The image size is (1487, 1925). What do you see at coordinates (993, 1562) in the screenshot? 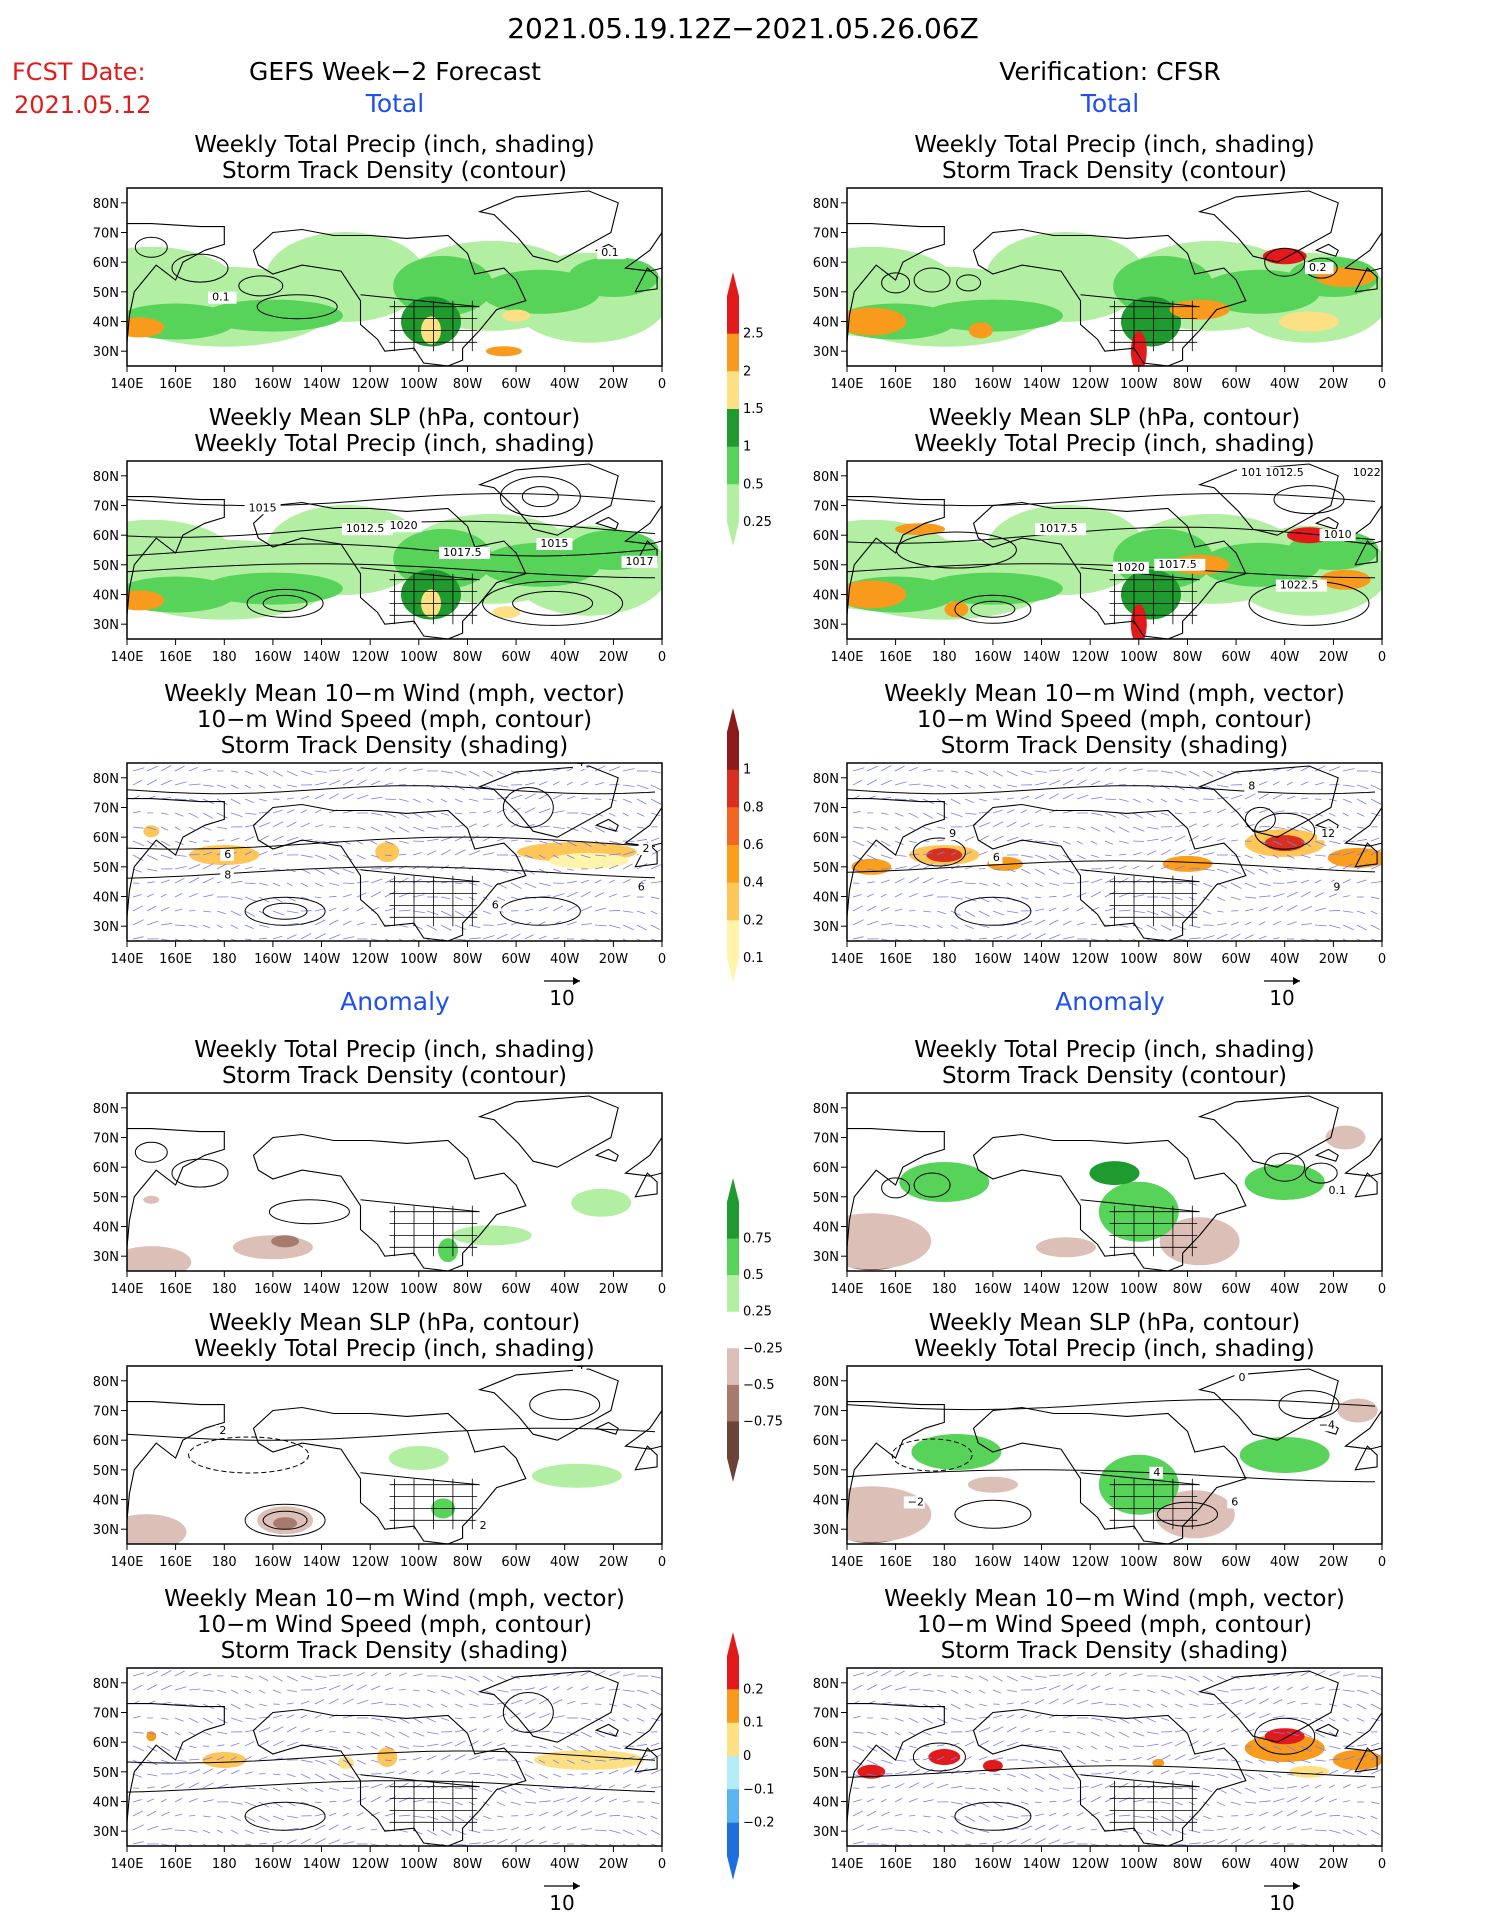
I see `lon-tick-label: 160W` at bounding box center [993, 1562].